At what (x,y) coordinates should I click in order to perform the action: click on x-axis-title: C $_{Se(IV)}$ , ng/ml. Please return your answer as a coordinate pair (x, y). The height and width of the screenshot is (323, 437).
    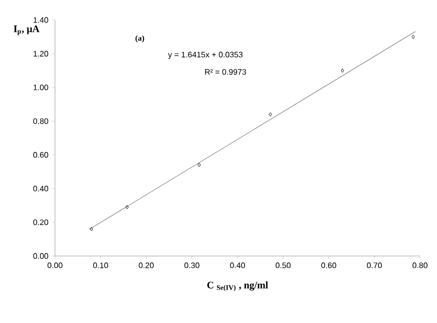
    Looking at the image, I should click on (237, 286).